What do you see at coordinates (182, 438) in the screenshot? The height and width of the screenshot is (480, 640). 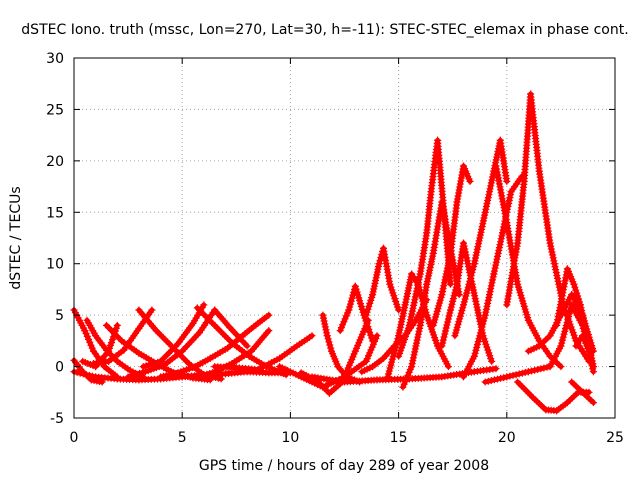 I see `x-tick-label: 5` at bounding box center [182, 438].